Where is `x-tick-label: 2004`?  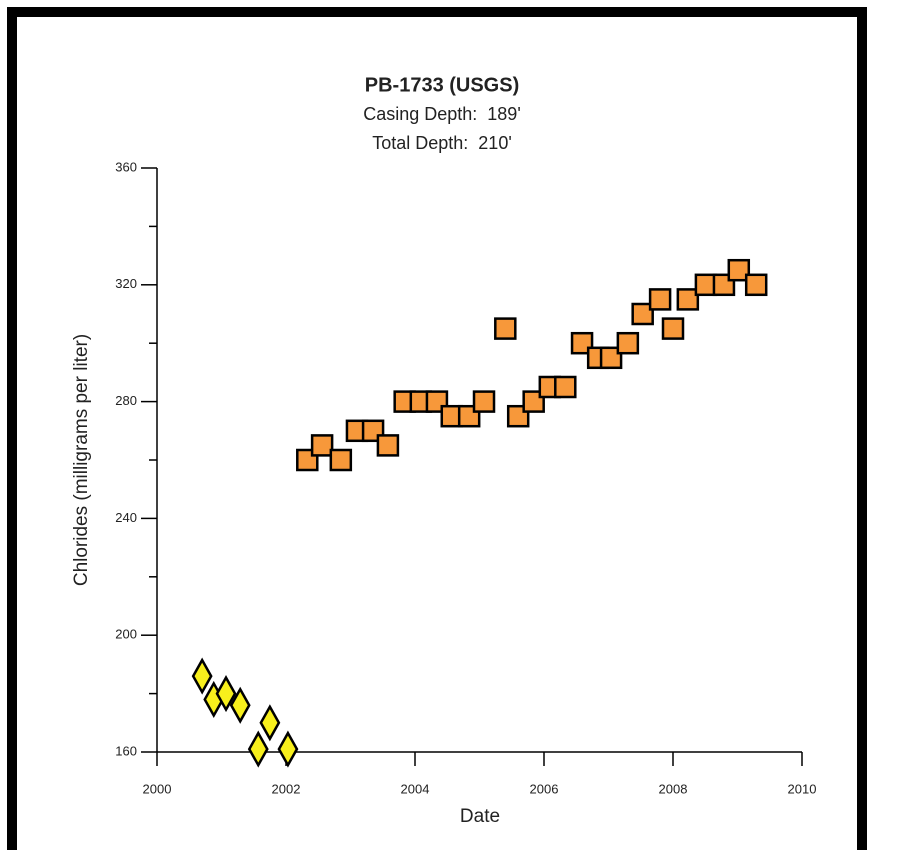
x-tick-label: 2004 is located at coordinates (415, 788).